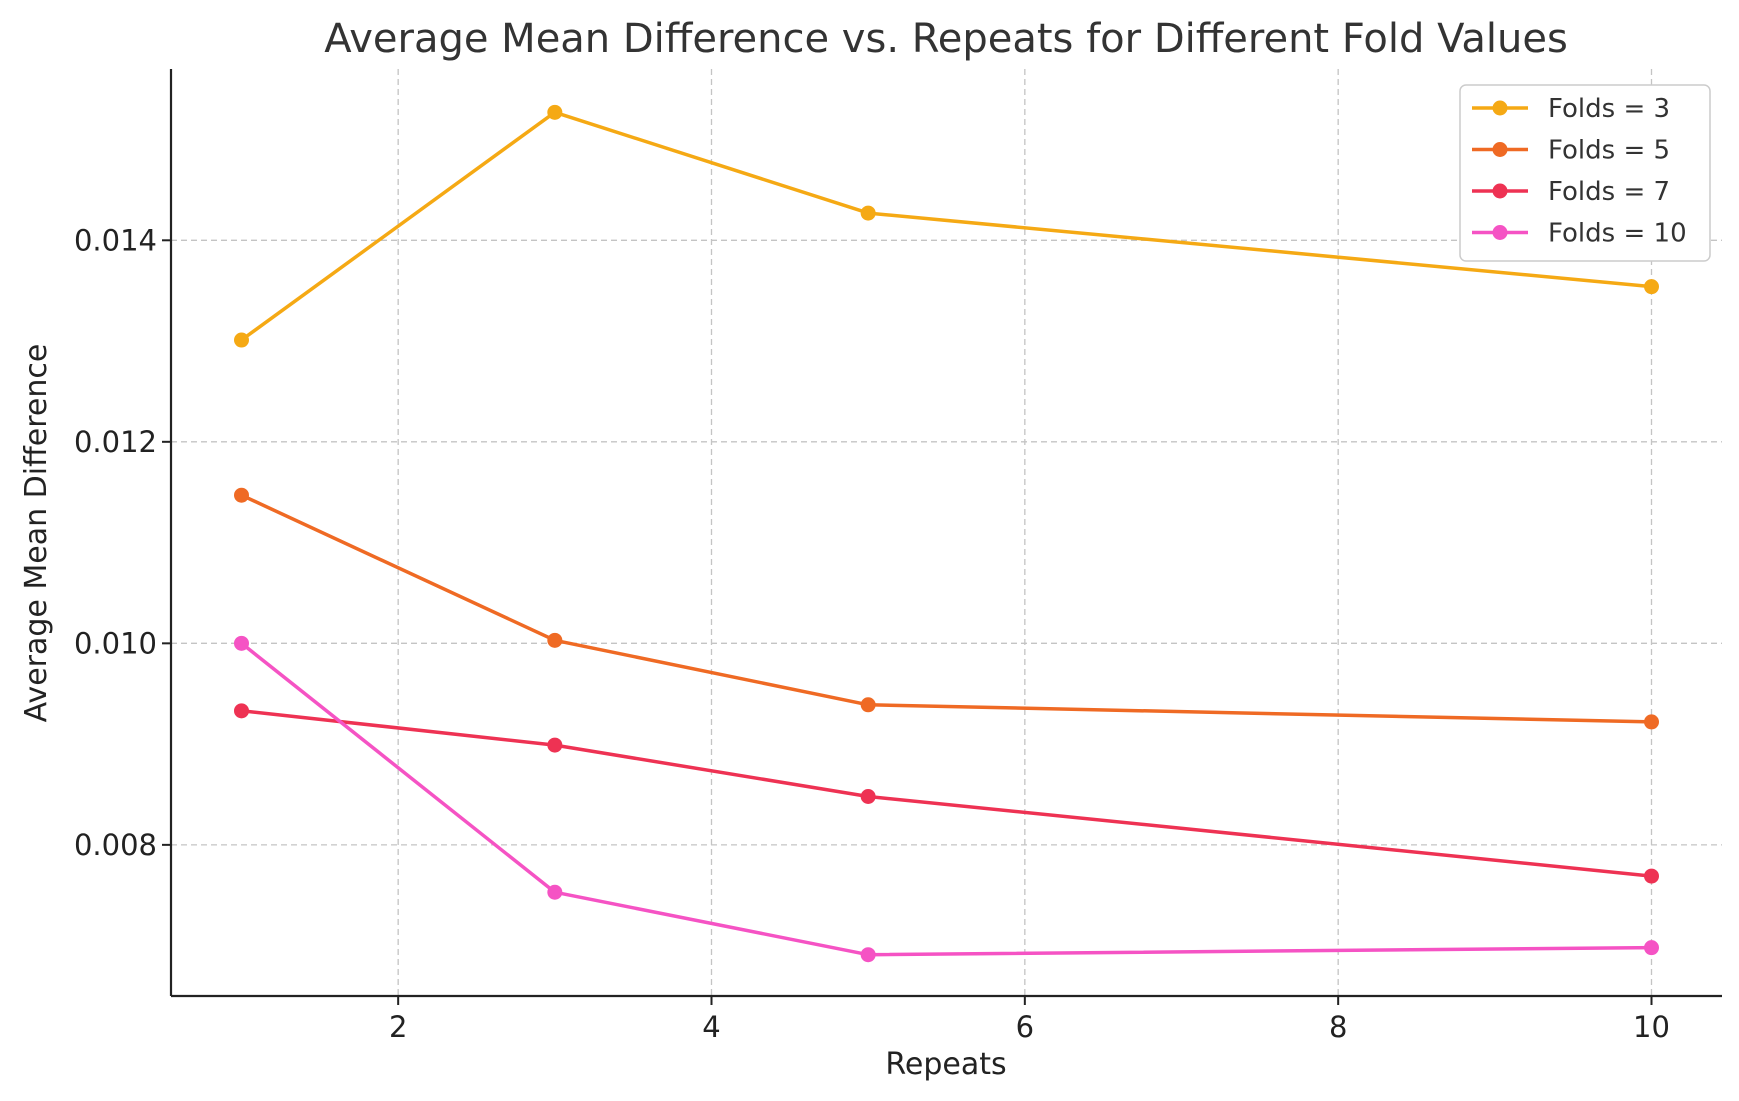  What do you see at coordinates (122, 542) in the screenshot?
I see `y-ticks: 0.008 0.010 0.012 0.014` at bounding box center [122, 542].